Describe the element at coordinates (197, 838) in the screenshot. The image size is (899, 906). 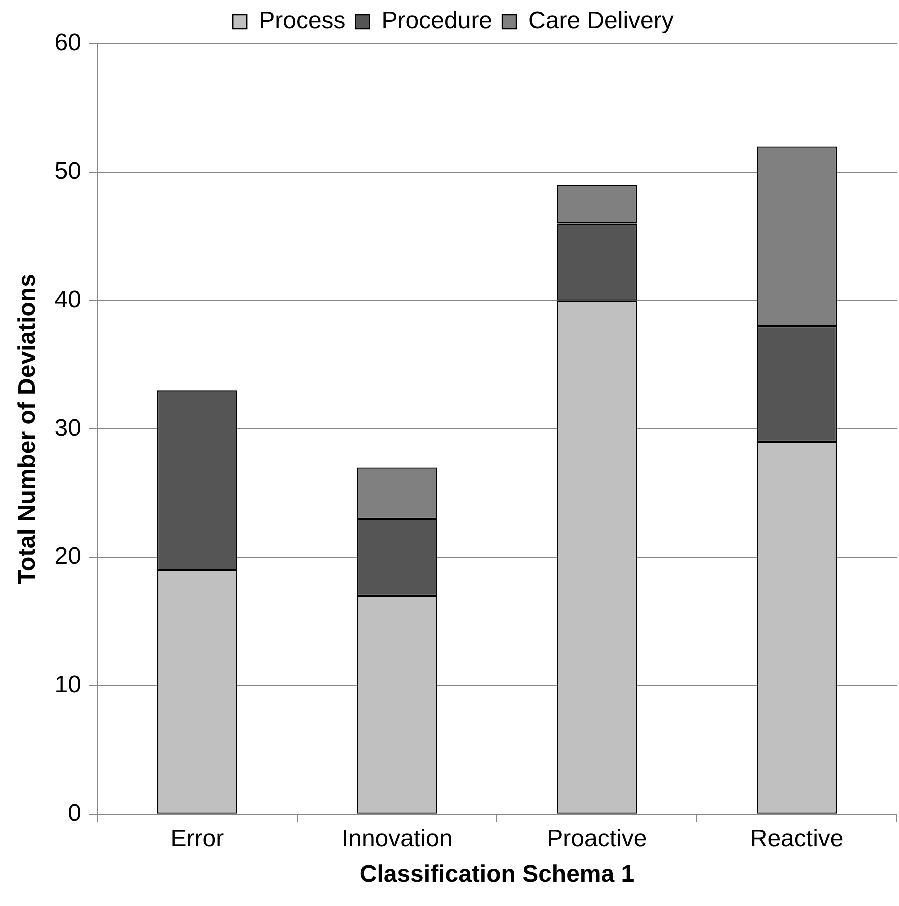
I see `x-tick-label: Error` at that location.